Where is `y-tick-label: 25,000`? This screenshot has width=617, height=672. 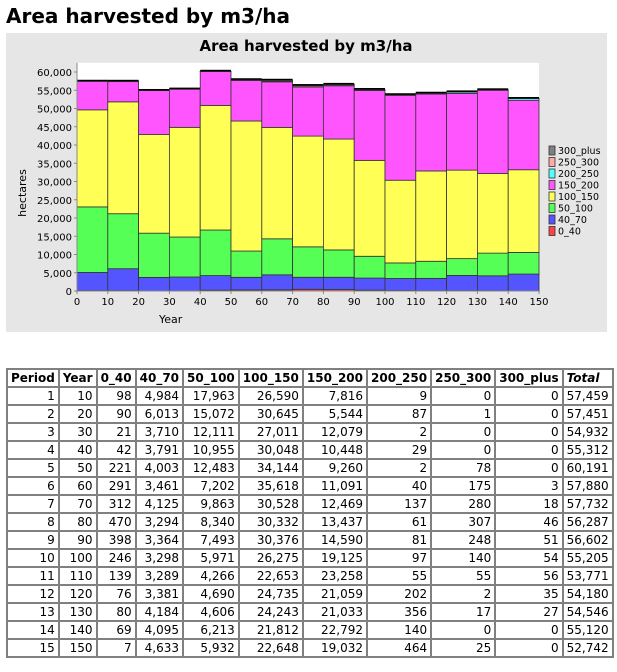
y-tick-label: 25,000 is located at coordinates (54, 201).